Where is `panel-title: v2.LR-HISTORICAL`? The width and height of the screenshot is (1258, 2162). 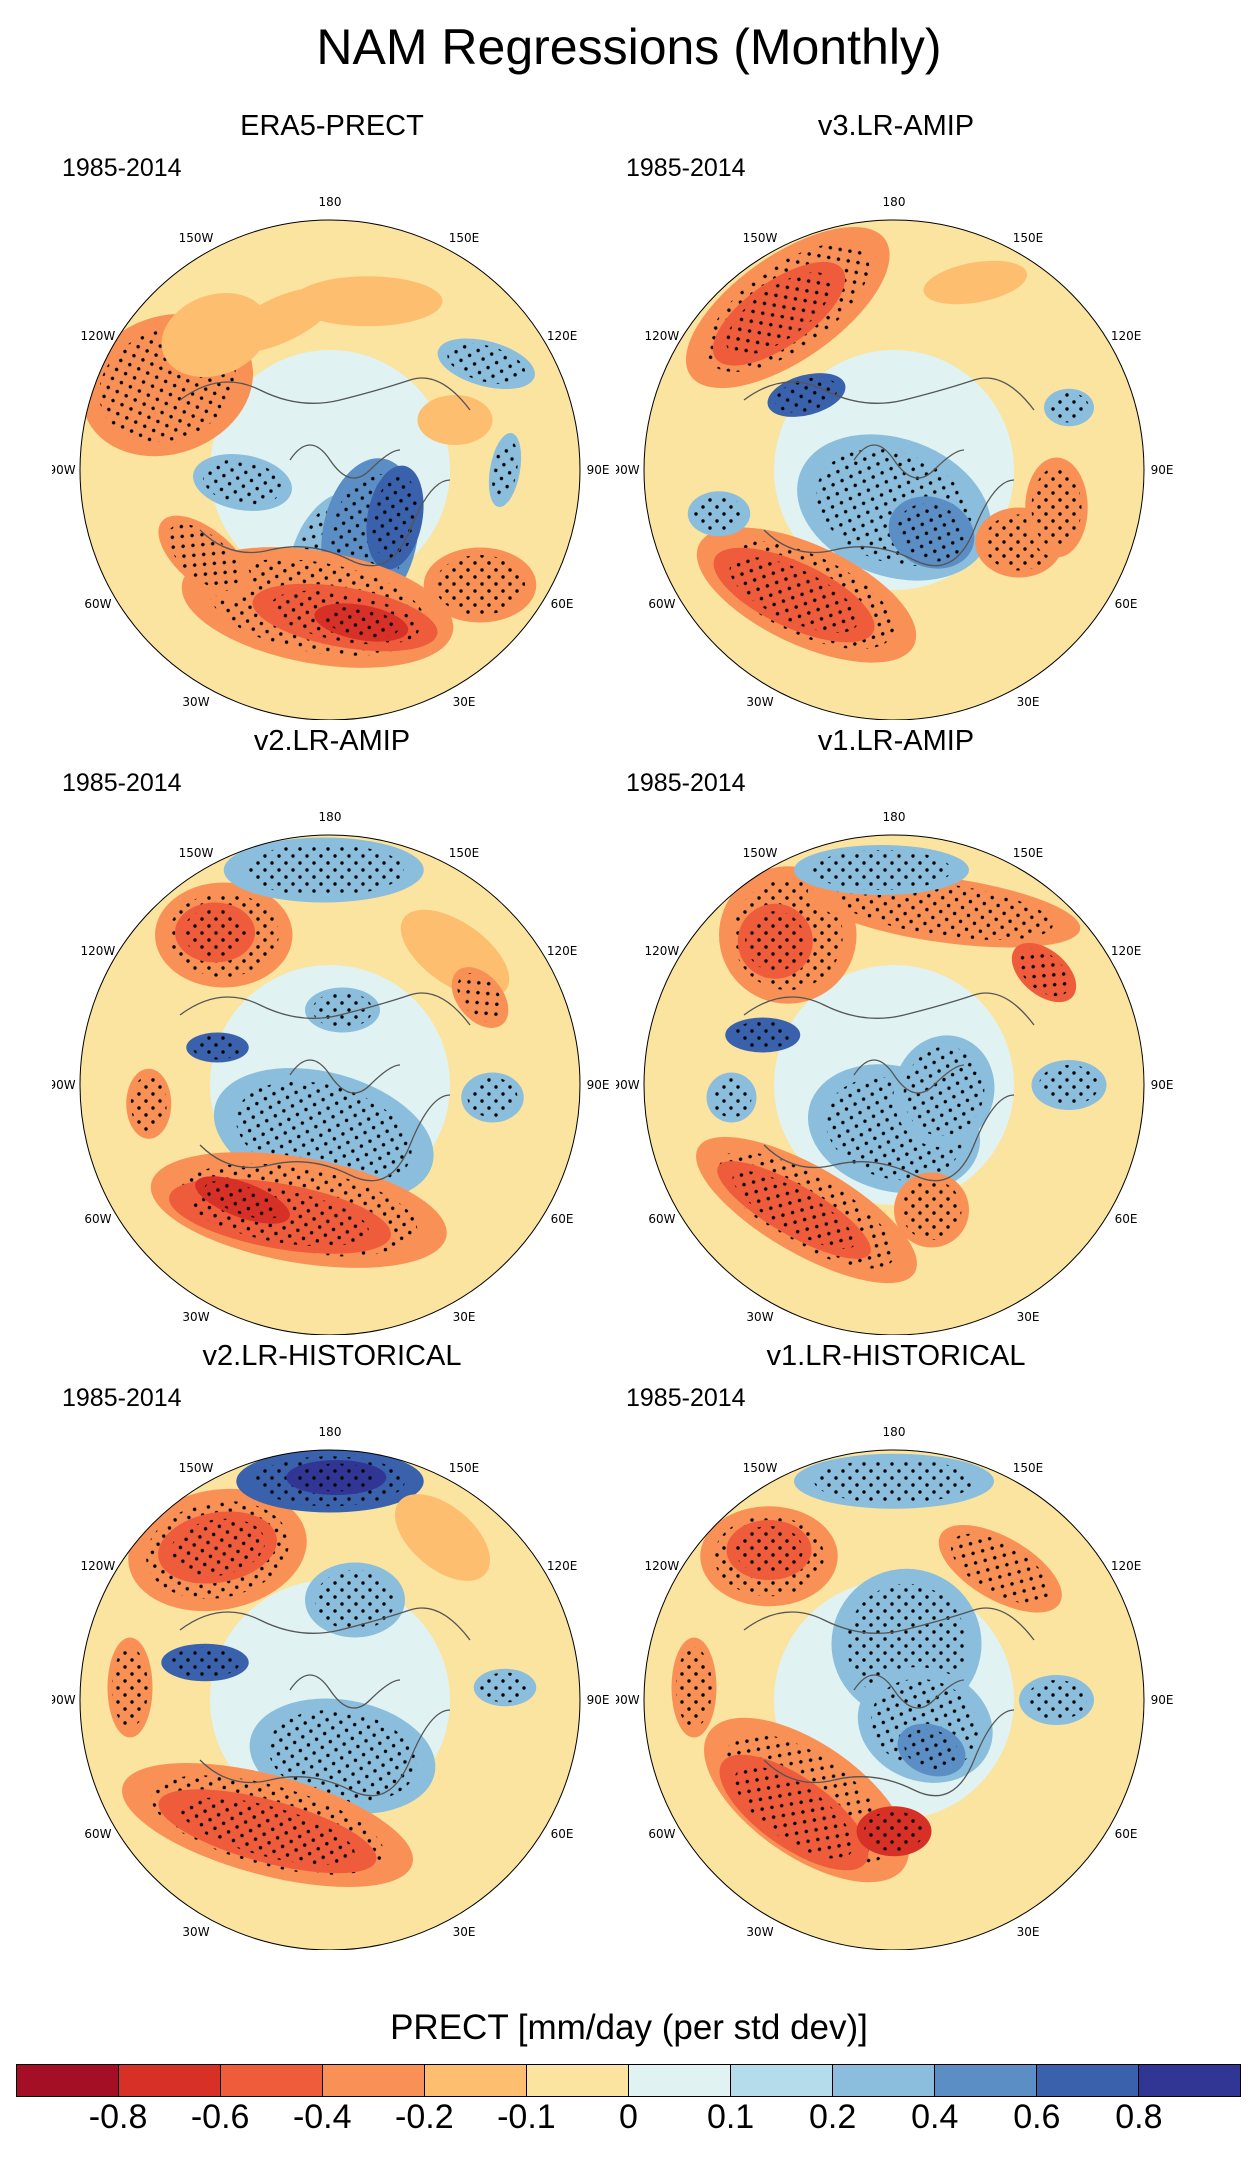 panel-title: v2.LR-HISTORICAL is located at coordinates (332, 1356).